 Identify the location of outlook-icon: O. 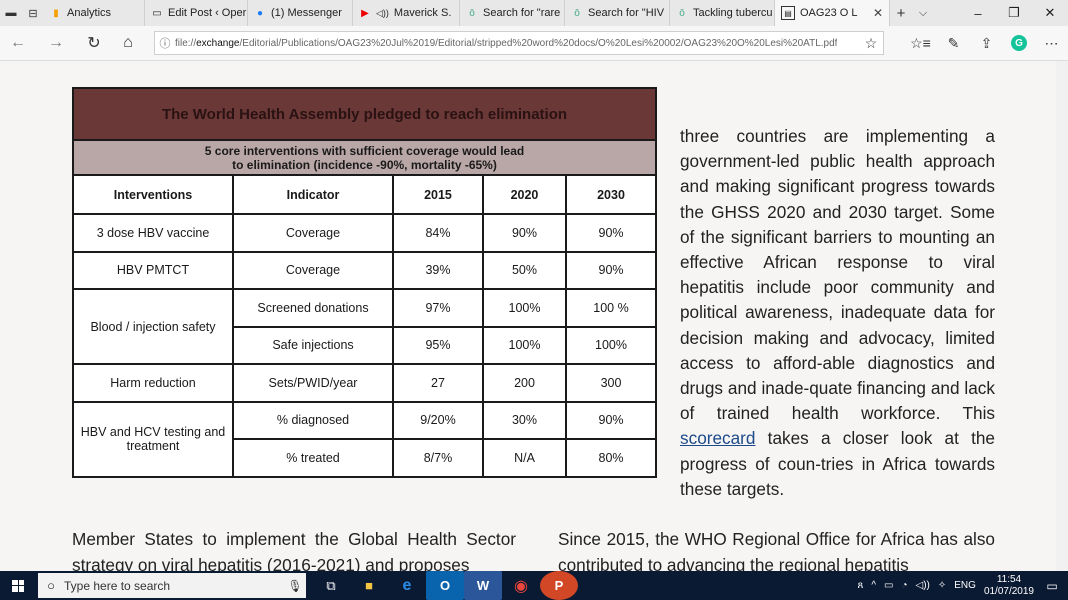
(445, 585).